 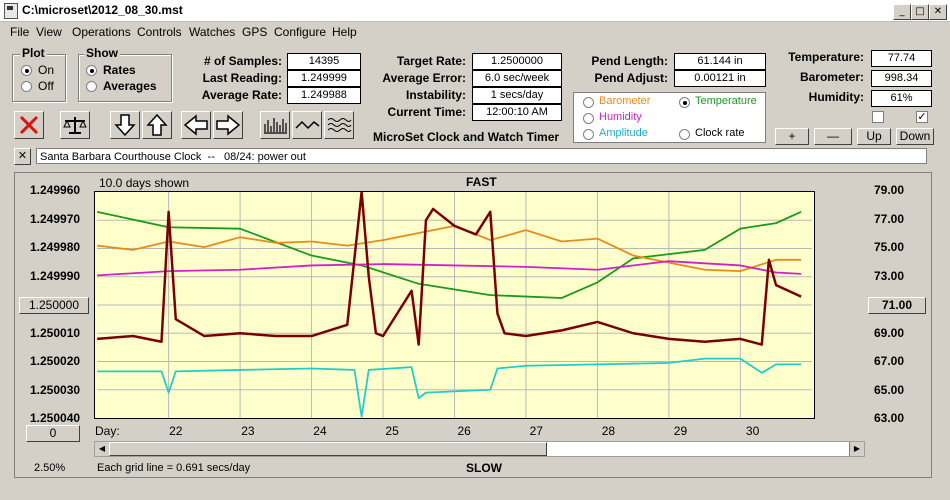 What do you see at coordinates (55, 389) in the screenshot?
I see `left-tick-label: 1.250030` at bounding box center [55, 389].